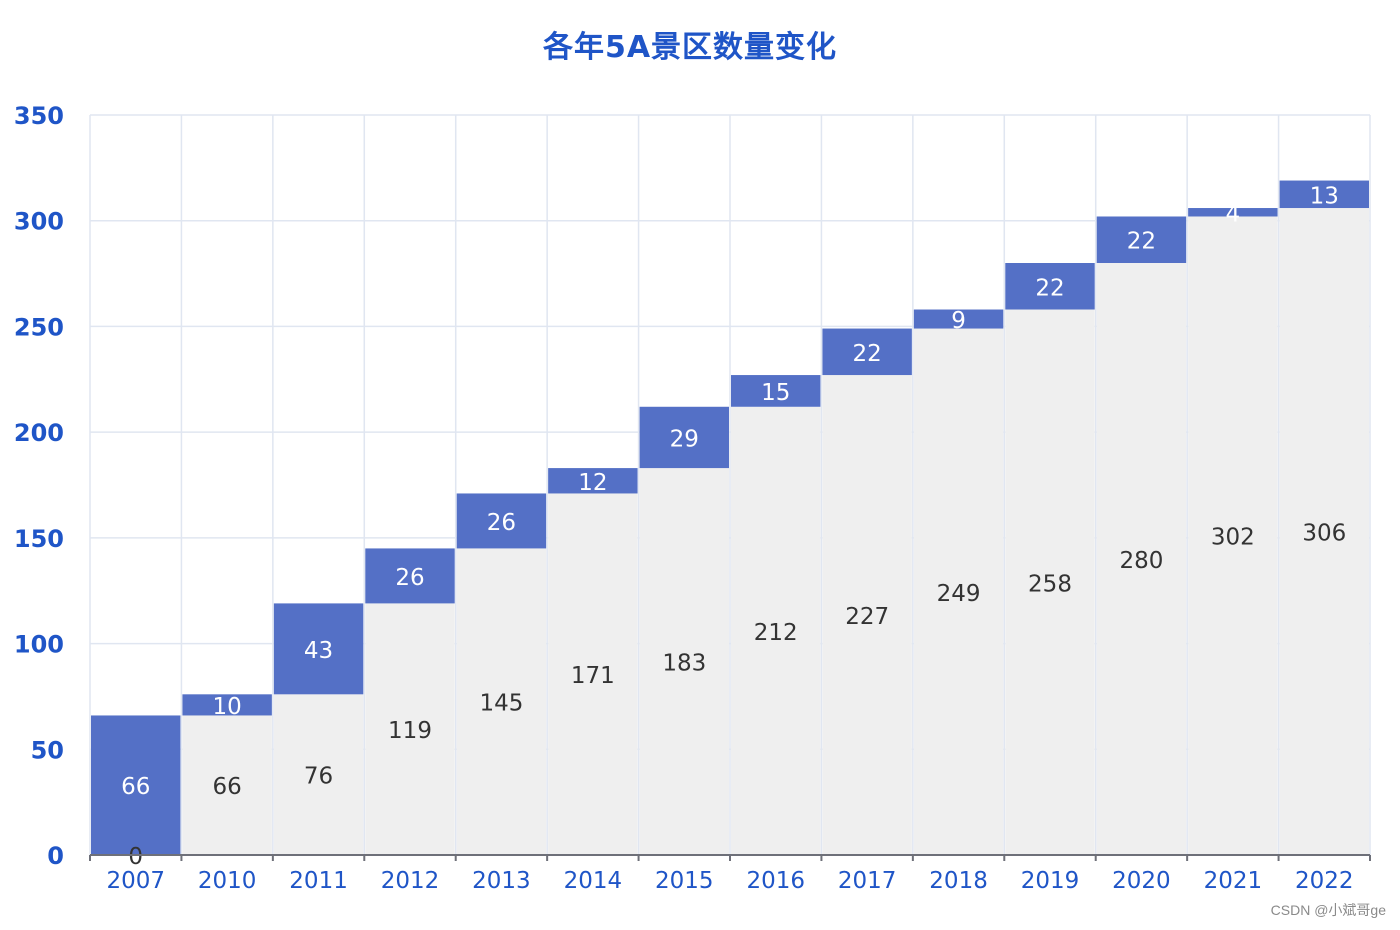  Describe the element at coordinates (39, 433) in the screenshot. I see `y-tick-label: 200` at that location.